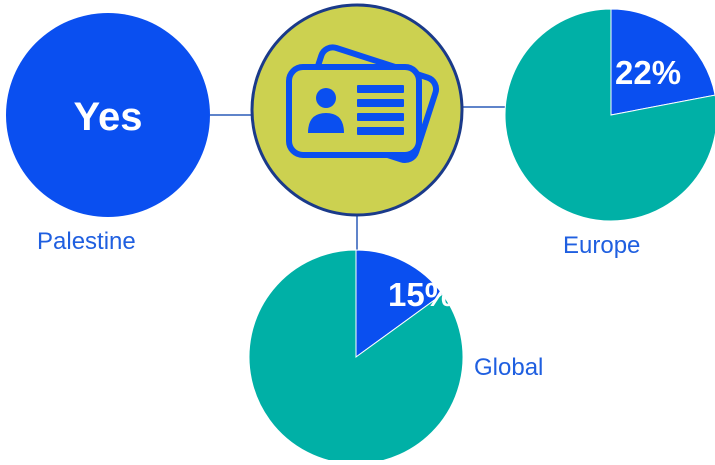 The height and width of the screenshot is (465, 715). I want to click on global-pie-chart: 15%, so click(356, 357).